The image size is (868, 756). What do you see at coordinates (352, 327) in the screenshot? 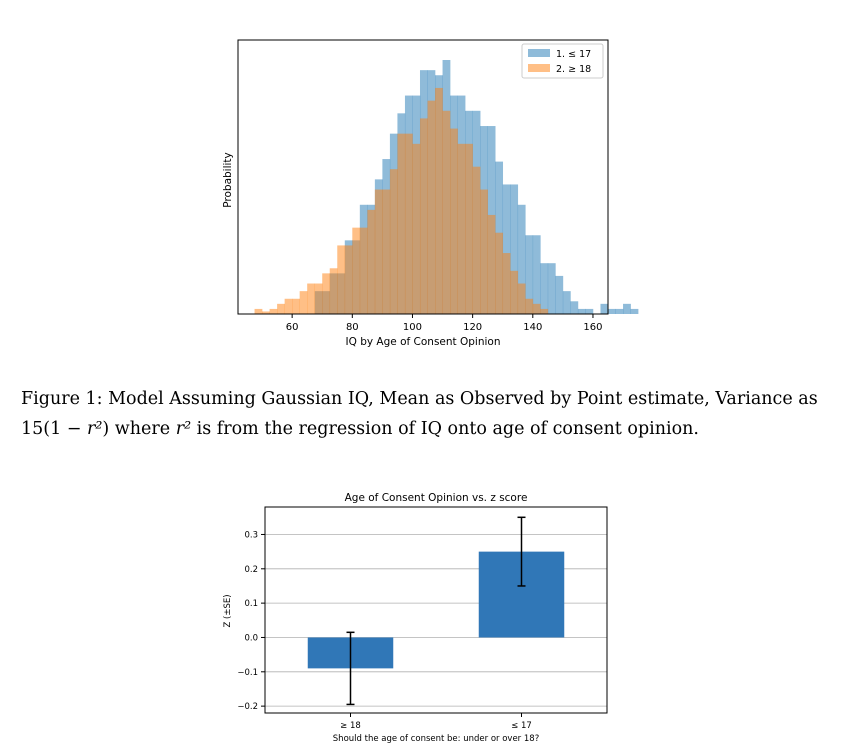
I see `histogram-x-tick-label: 80` at bounding box center [352, 327].